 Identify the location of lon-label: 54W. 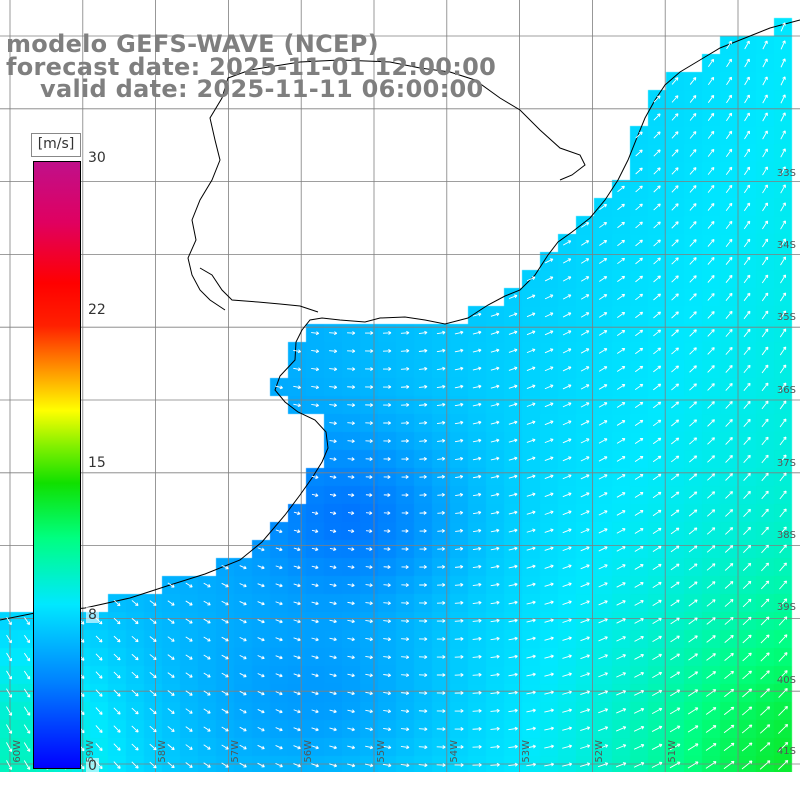
(454, 751).